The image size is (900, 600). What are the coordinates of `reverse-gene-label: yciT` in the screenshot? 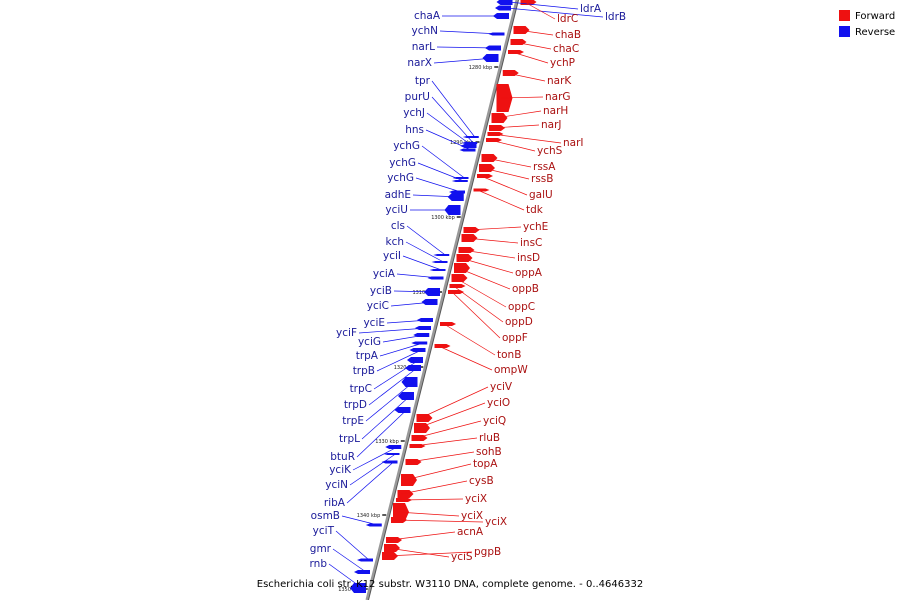 It's located at (324, 531).